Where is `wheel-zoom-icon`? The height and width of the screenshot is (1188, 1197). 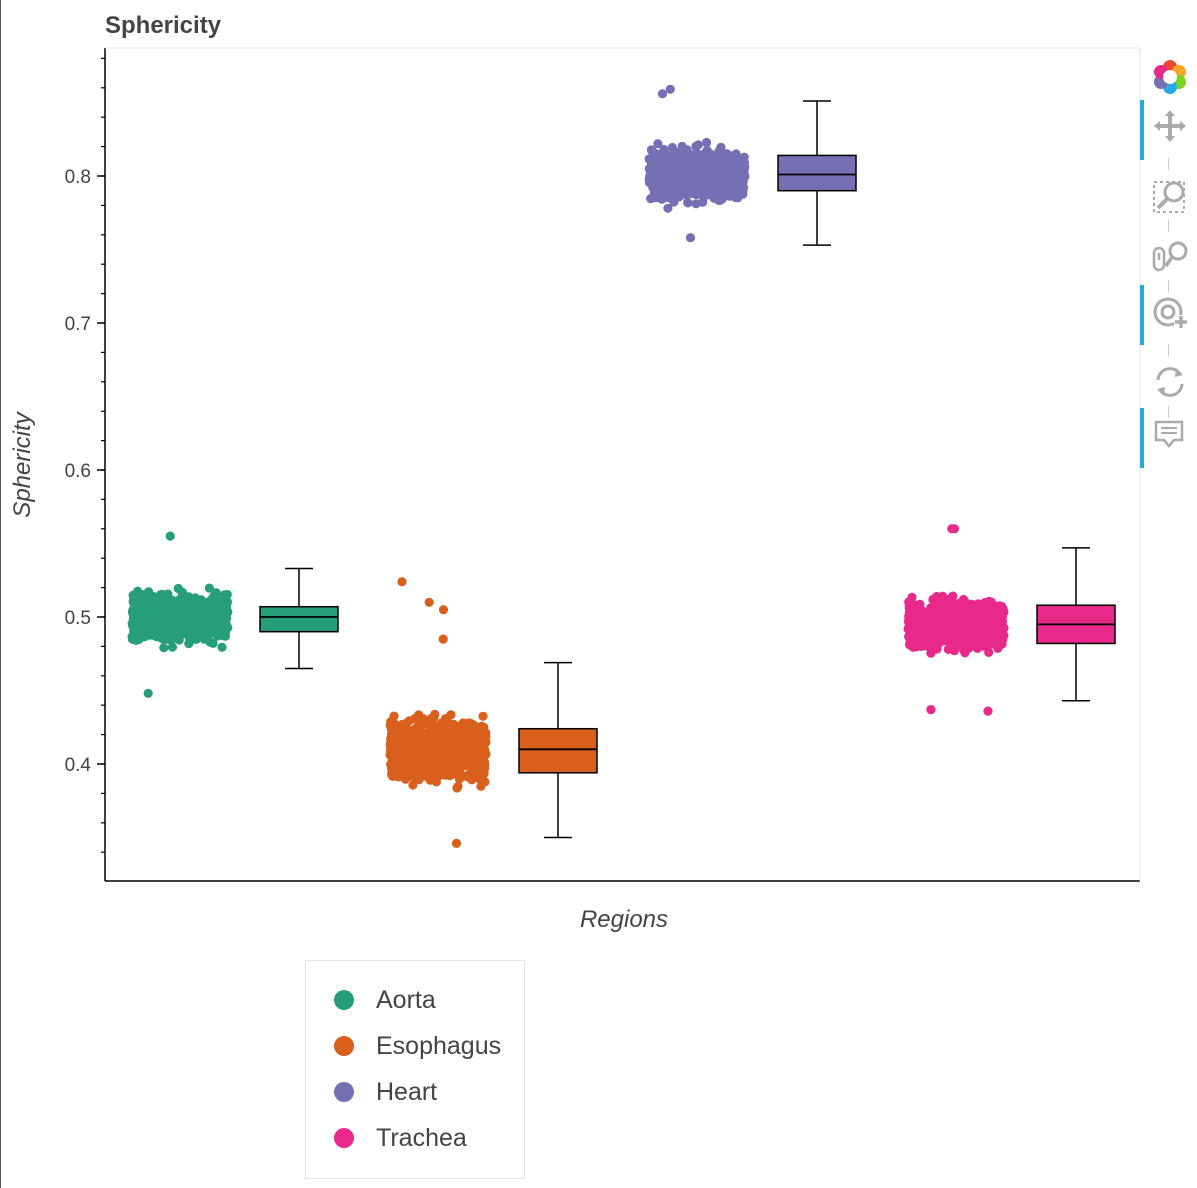
wheel-zoom-icon is located at coordinates (1170, 256).